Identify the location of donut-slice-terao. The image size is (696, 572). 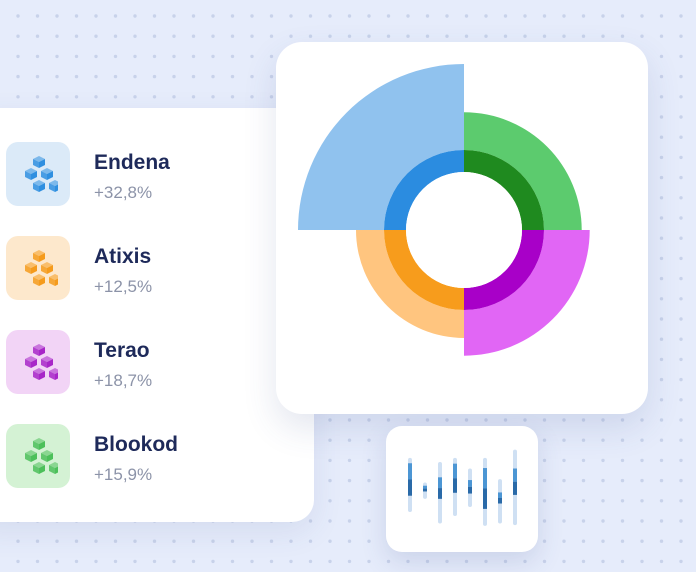
(527, 293).